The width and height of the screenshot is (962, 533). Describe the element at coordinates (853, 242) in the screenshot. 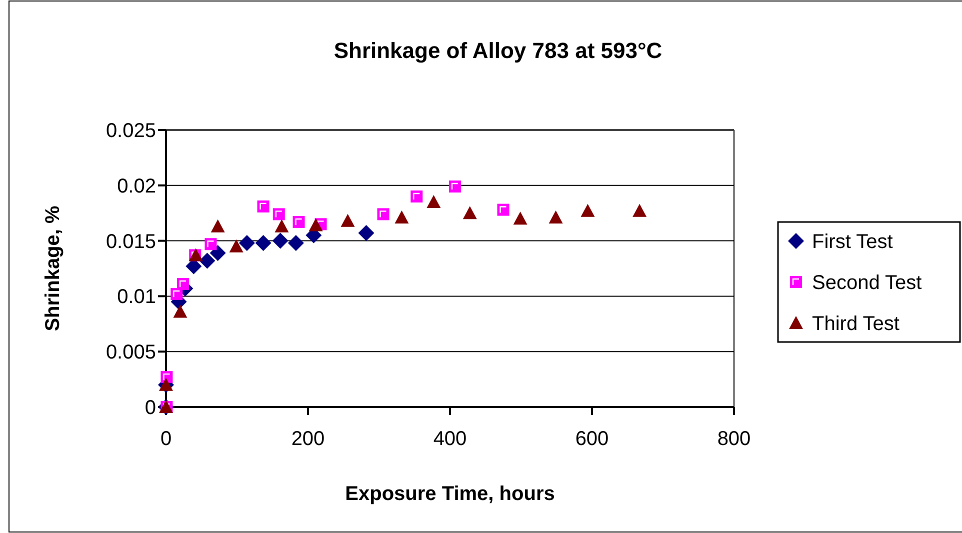

I see `legend-label: First Test` at that location.